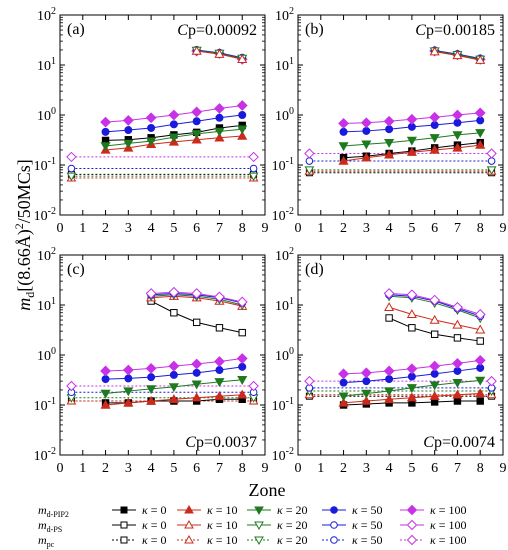 The width and height of the screenshot is (508, 550). Describe the element at coordinates (222, 525) in the screenshot. I see `legend-entry-label: κ = 10` at that location.